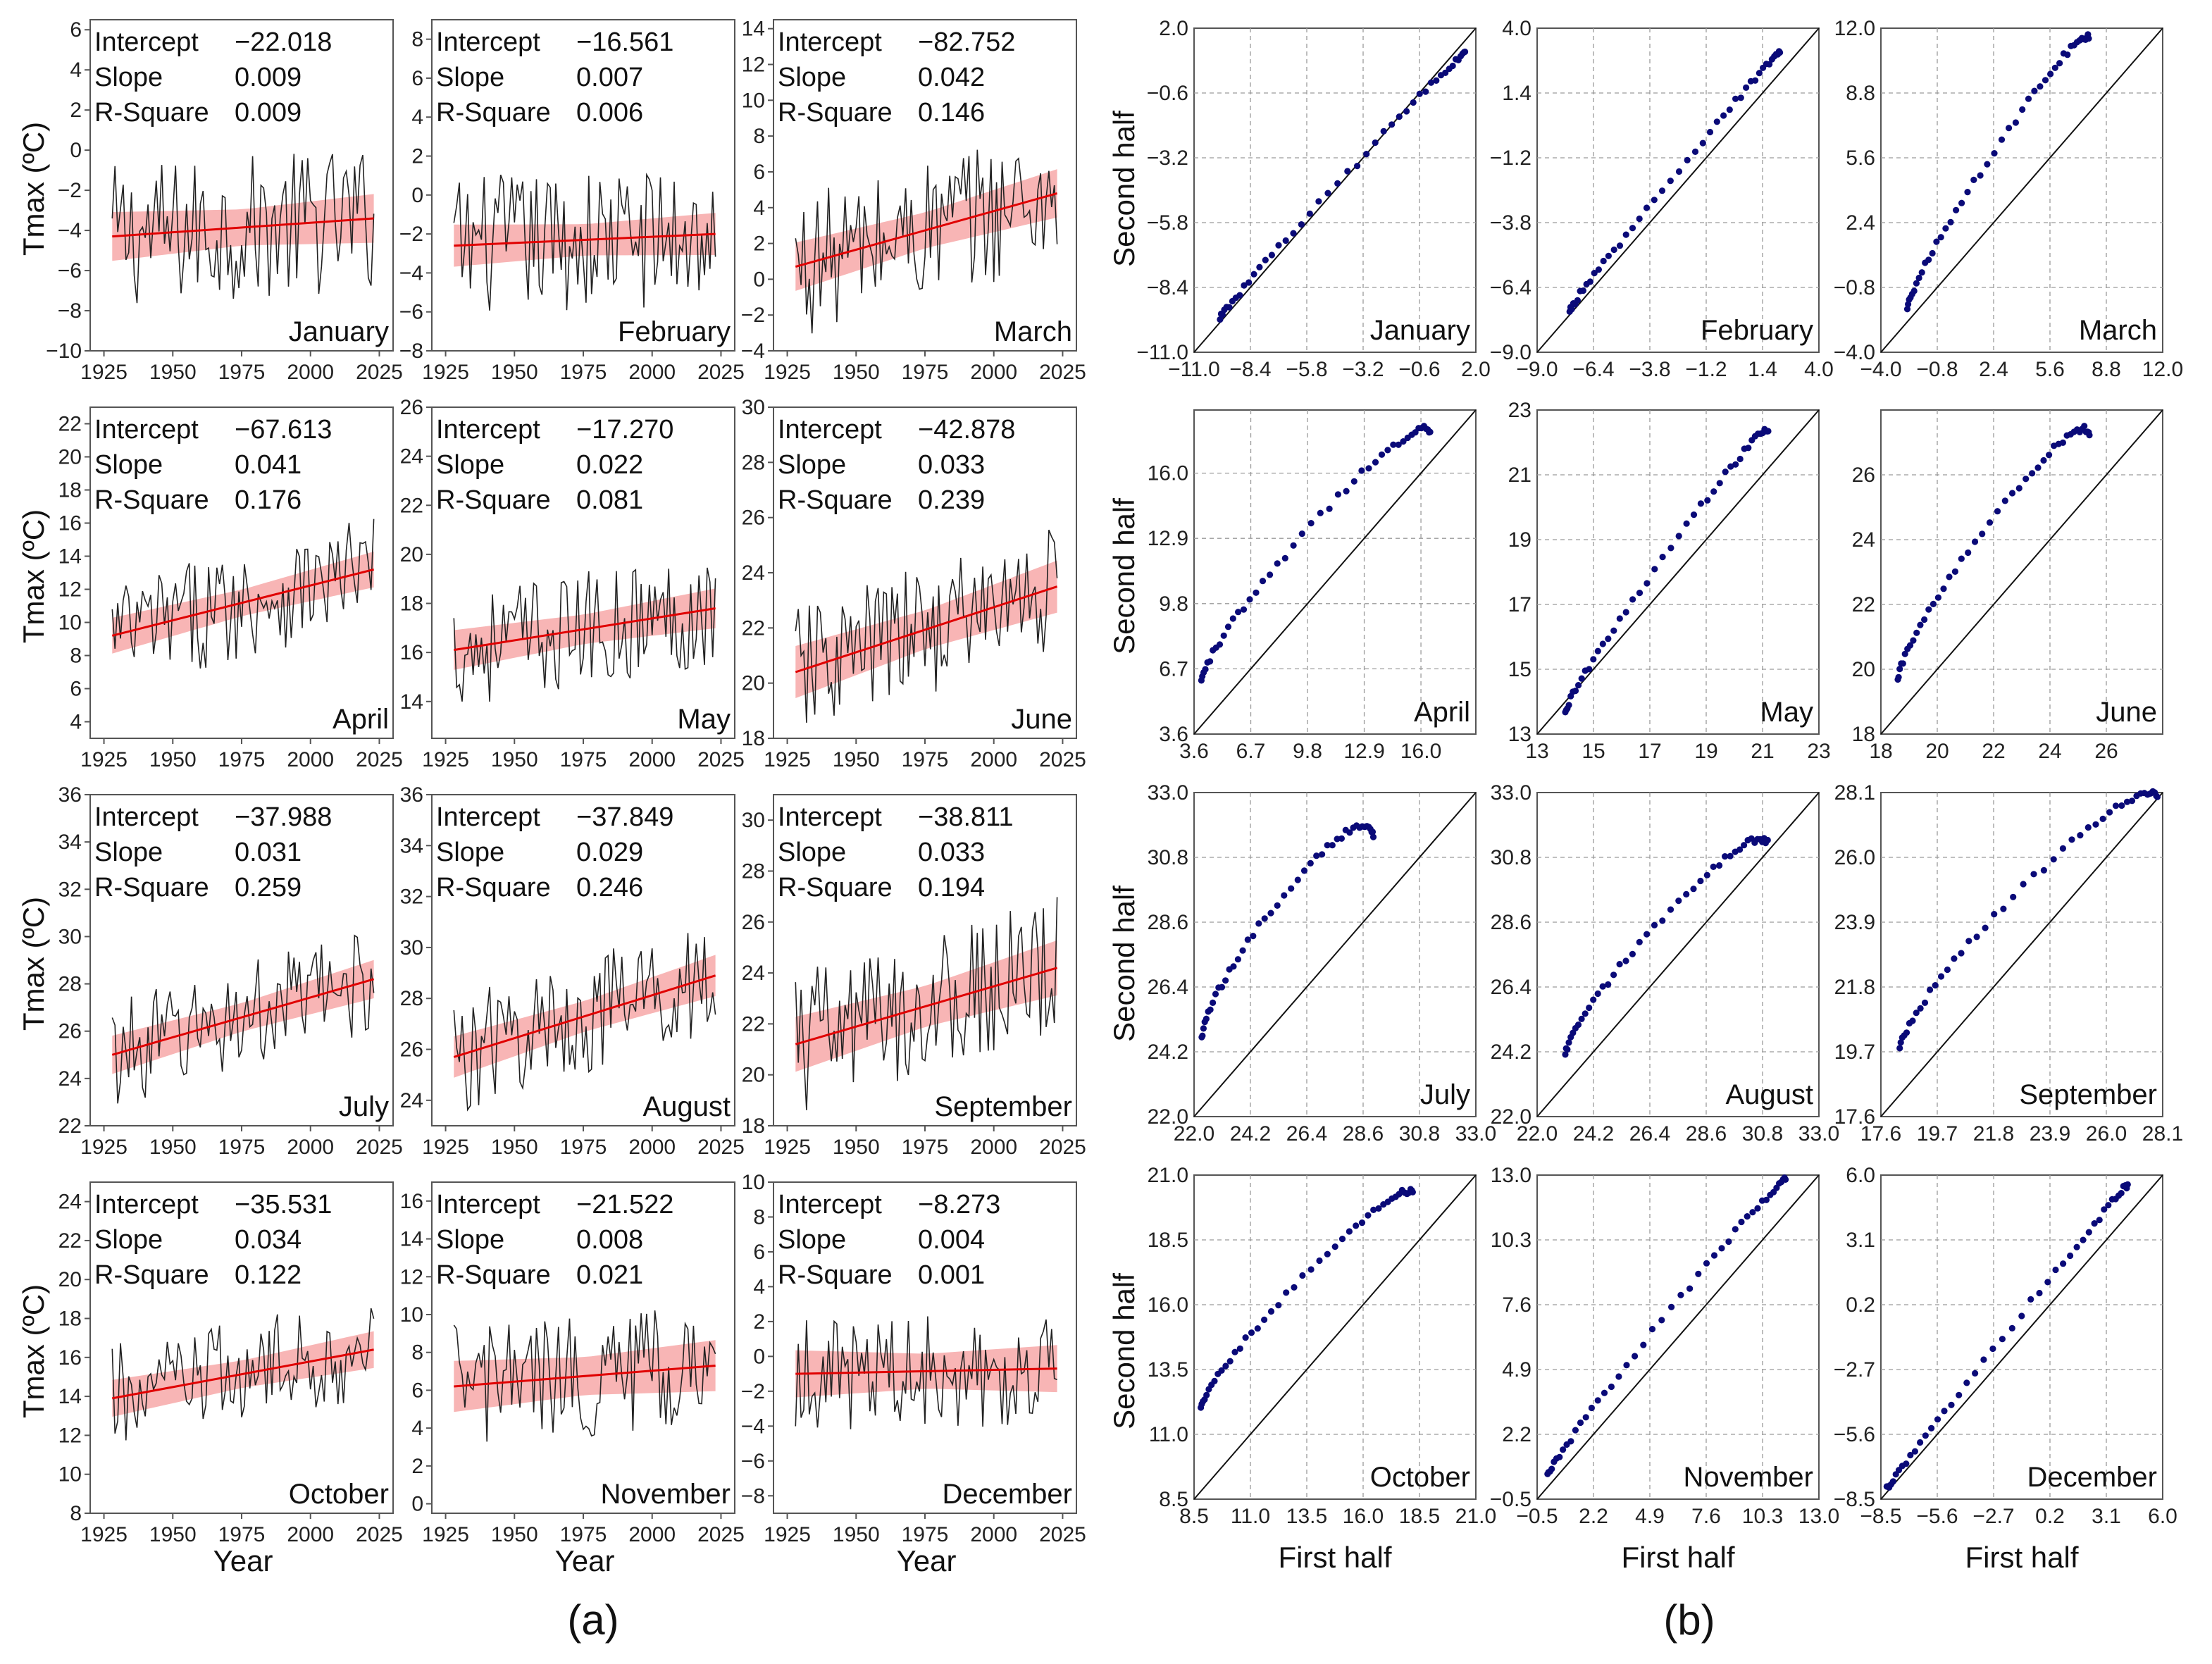  I want to click on qq-ylabel-row2: Second half, so click(1124, 576).